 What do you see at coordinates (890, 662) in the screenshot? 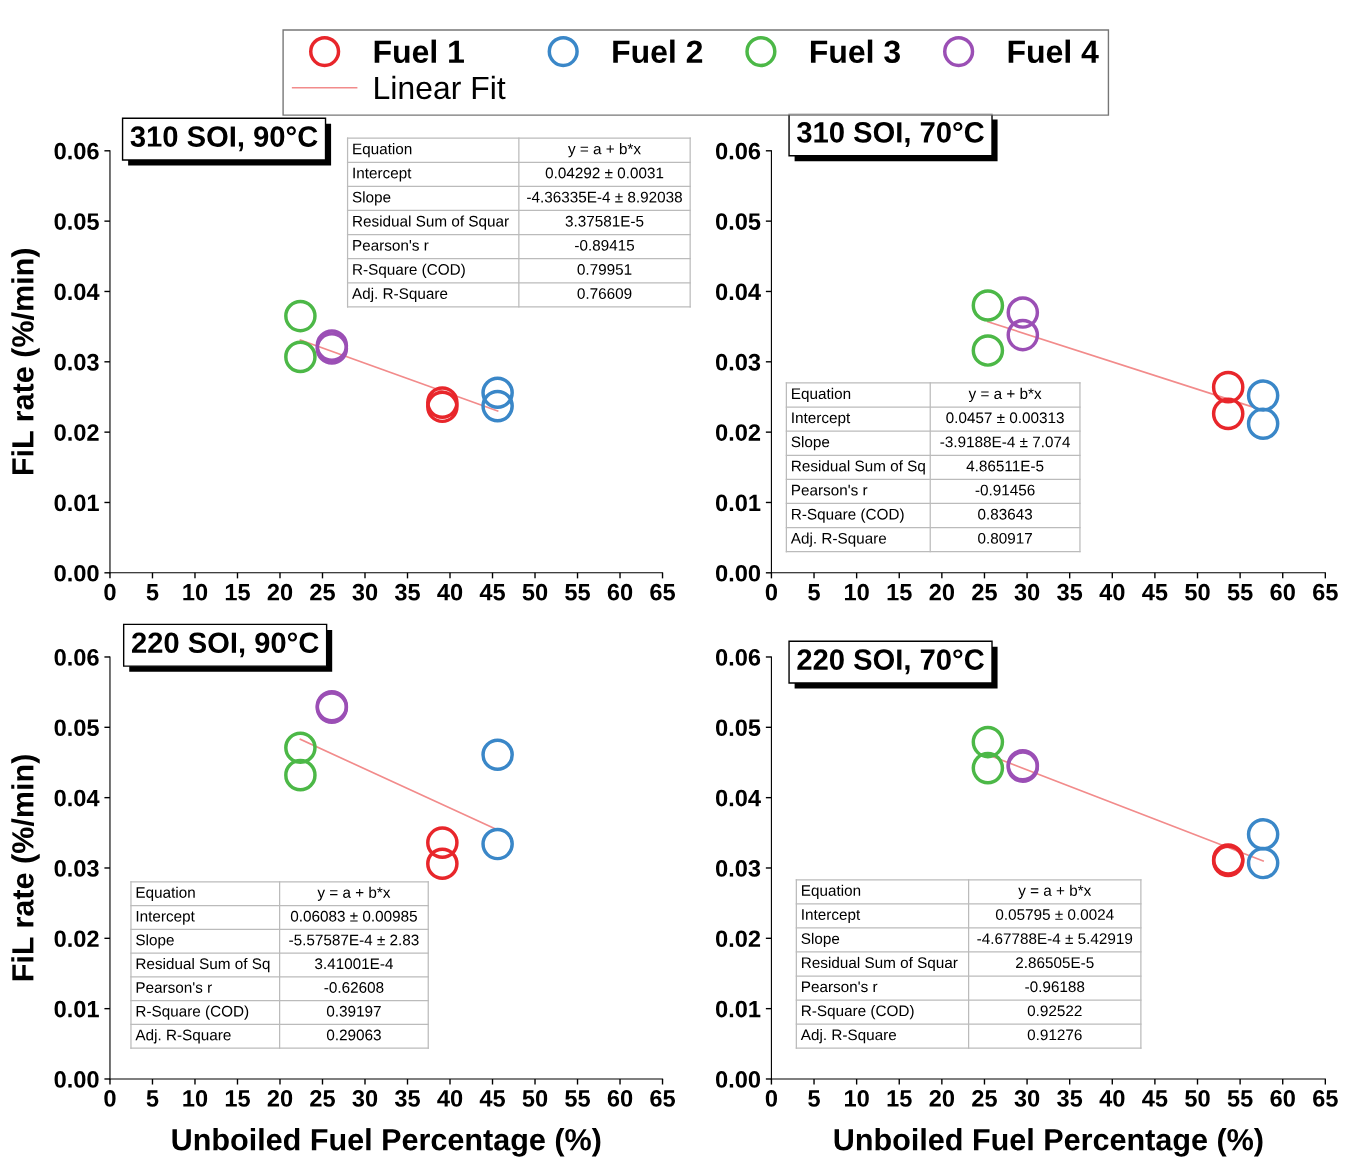
I see `chart-title: 220 SOI, 70°C` at bounding box center [890, 662].